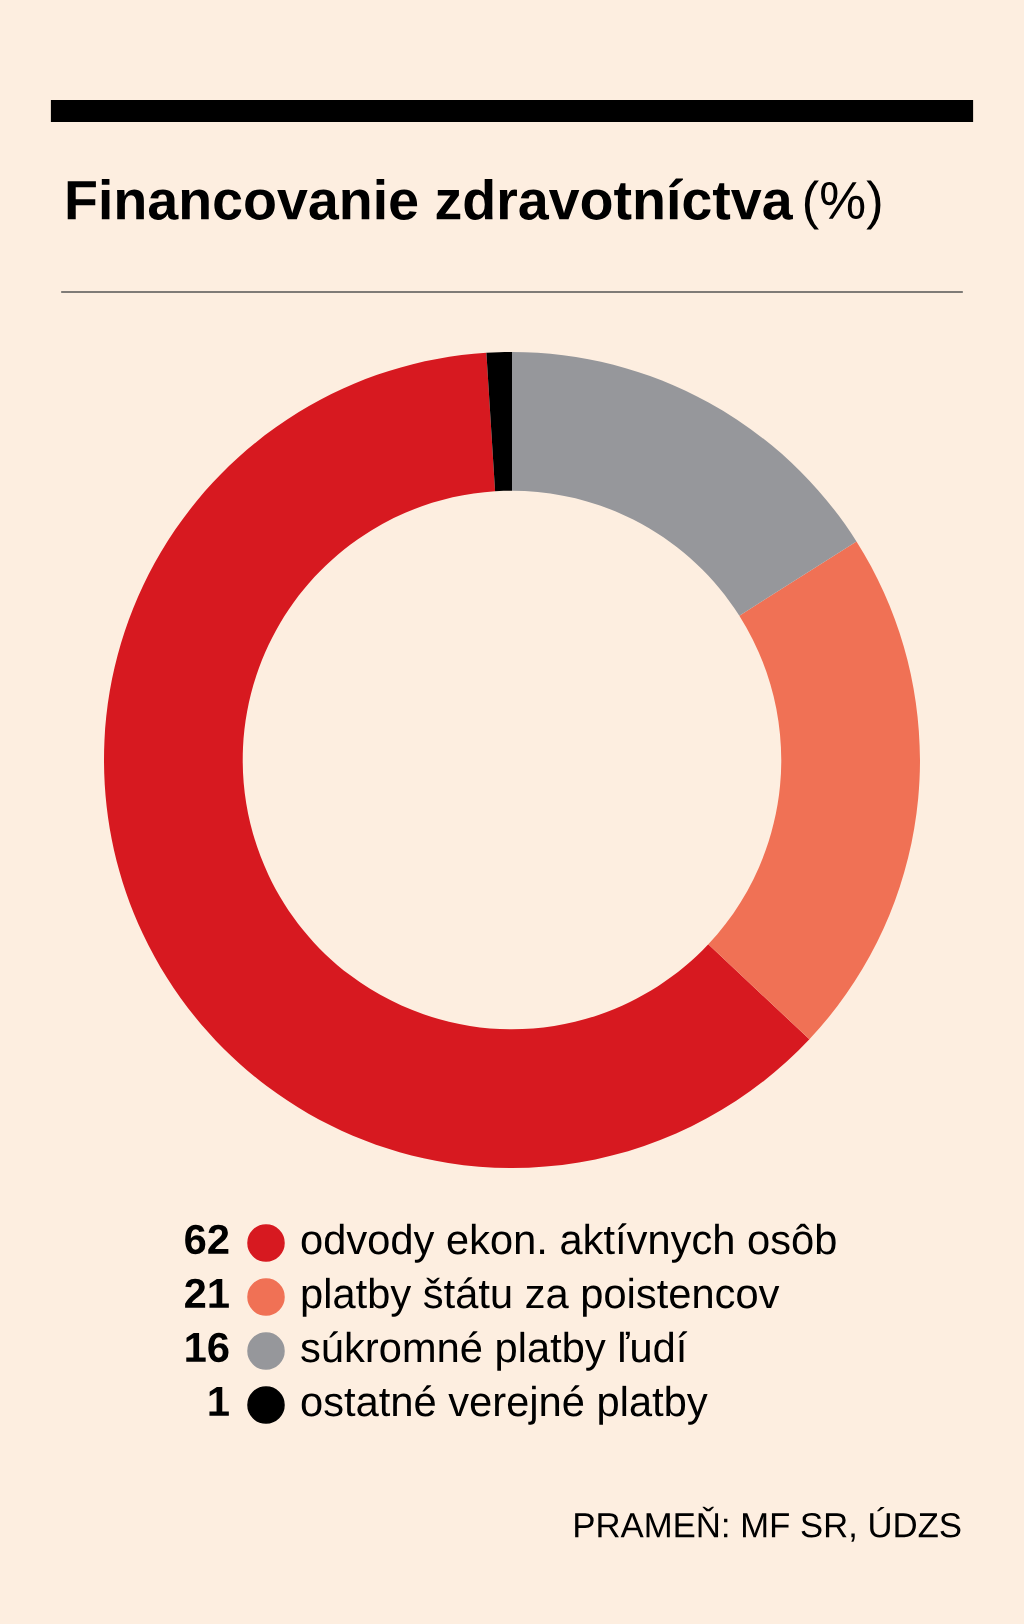 The image size is (1024, 1624). What do you see at coordinates (504, 1405) in the screenshot?
I see `legend-label: ostatné verejné platby` at bounding box center [504, 1405].